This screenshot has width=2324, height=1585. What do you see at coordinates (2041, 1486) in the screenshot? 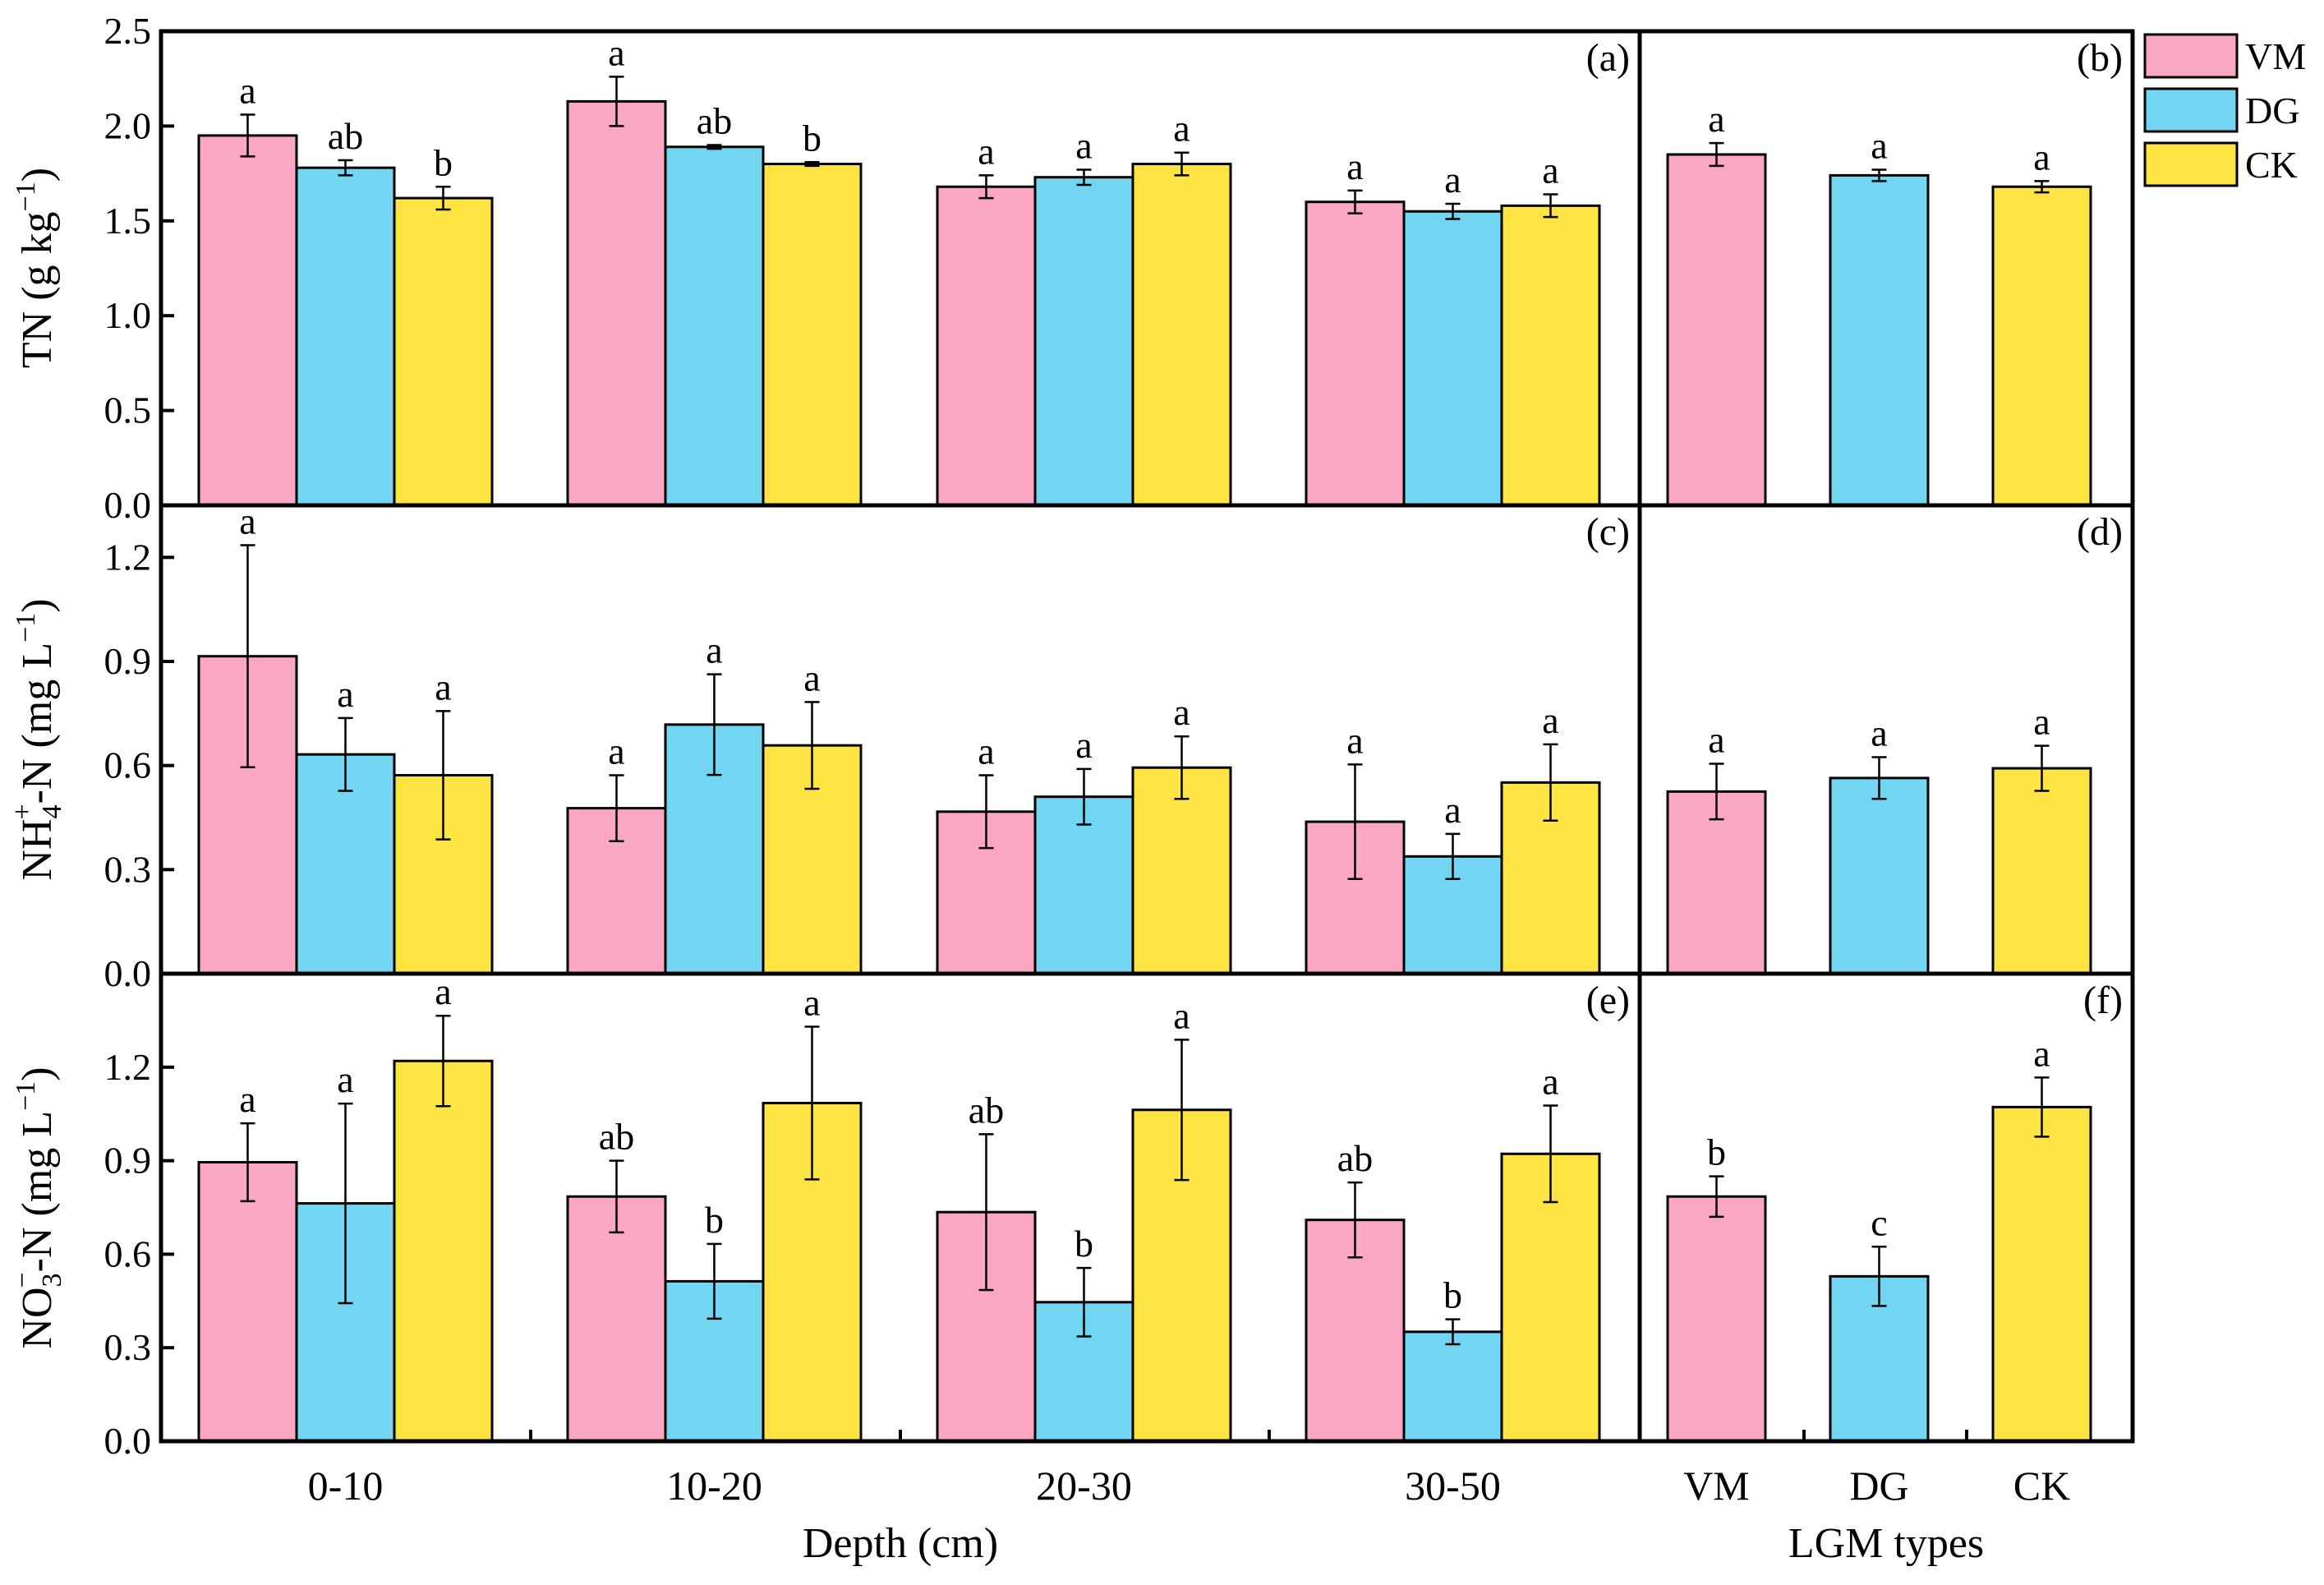
I see `xtick-label-type-ck: CK` at bounding box center [2041, 1486].